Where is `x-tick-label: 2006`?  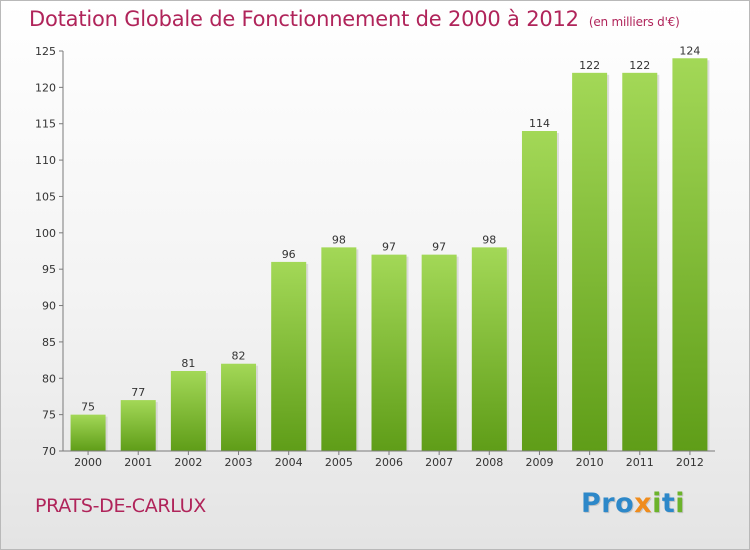 x-tick-label: 2006 is located at coordinates (389, 462).